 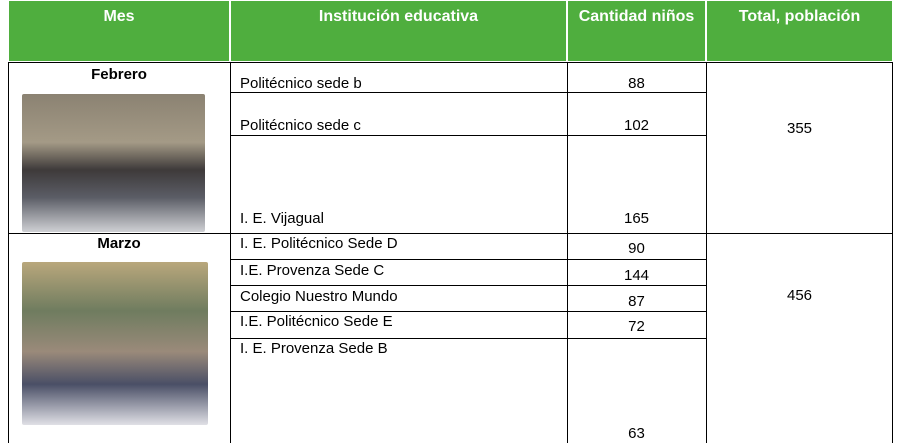 I want to click on institution-name: I.E. Provenza Sede C, so click(x=312, y=270).